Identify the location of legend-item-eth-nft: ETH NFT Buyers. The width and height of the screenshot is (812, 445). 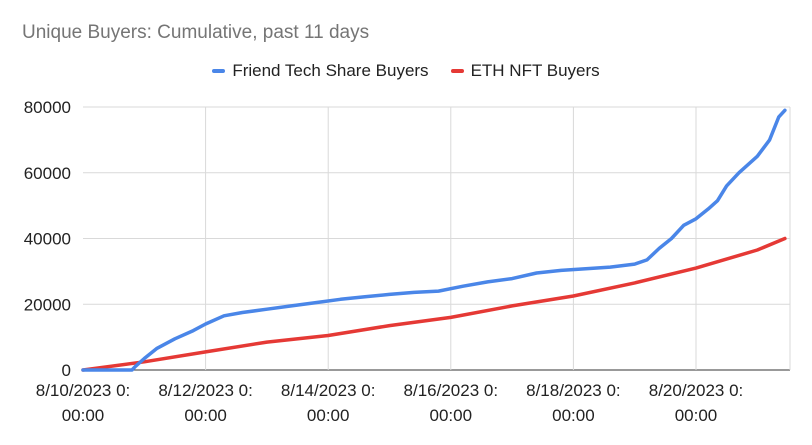
(525, 71).